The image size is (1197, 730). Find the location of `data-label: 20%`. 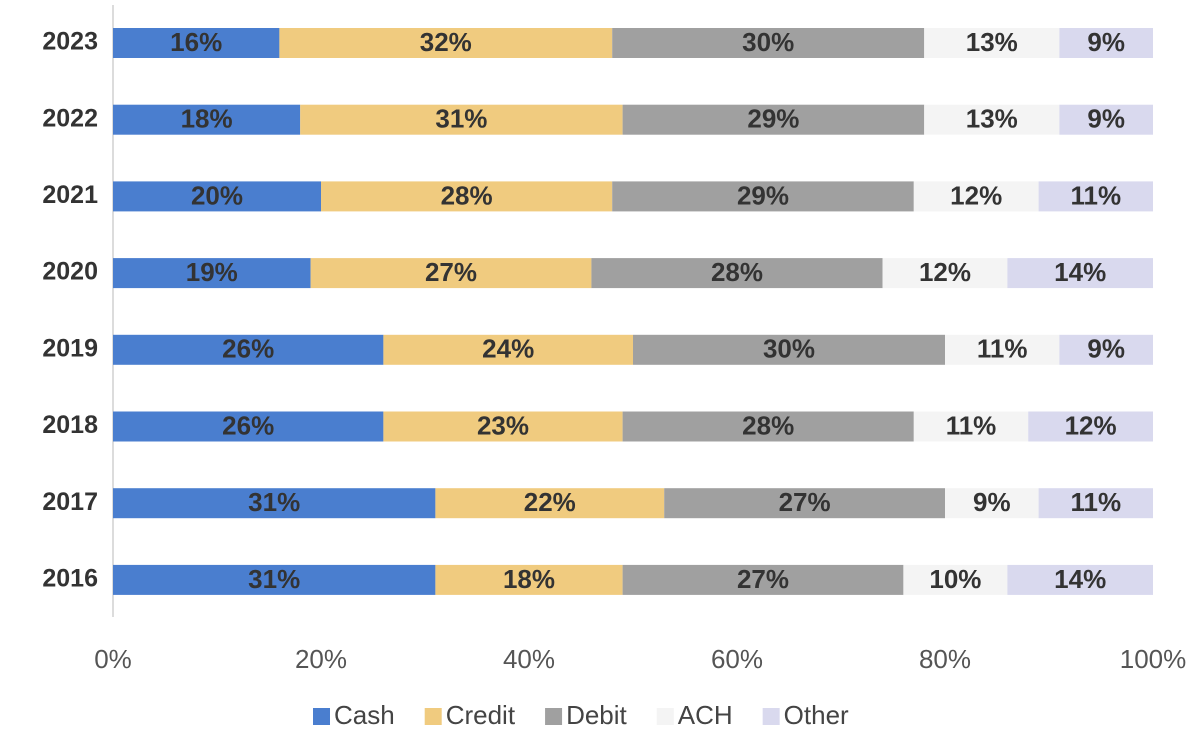

data-label: 20% is located at coordinates (217, 195).